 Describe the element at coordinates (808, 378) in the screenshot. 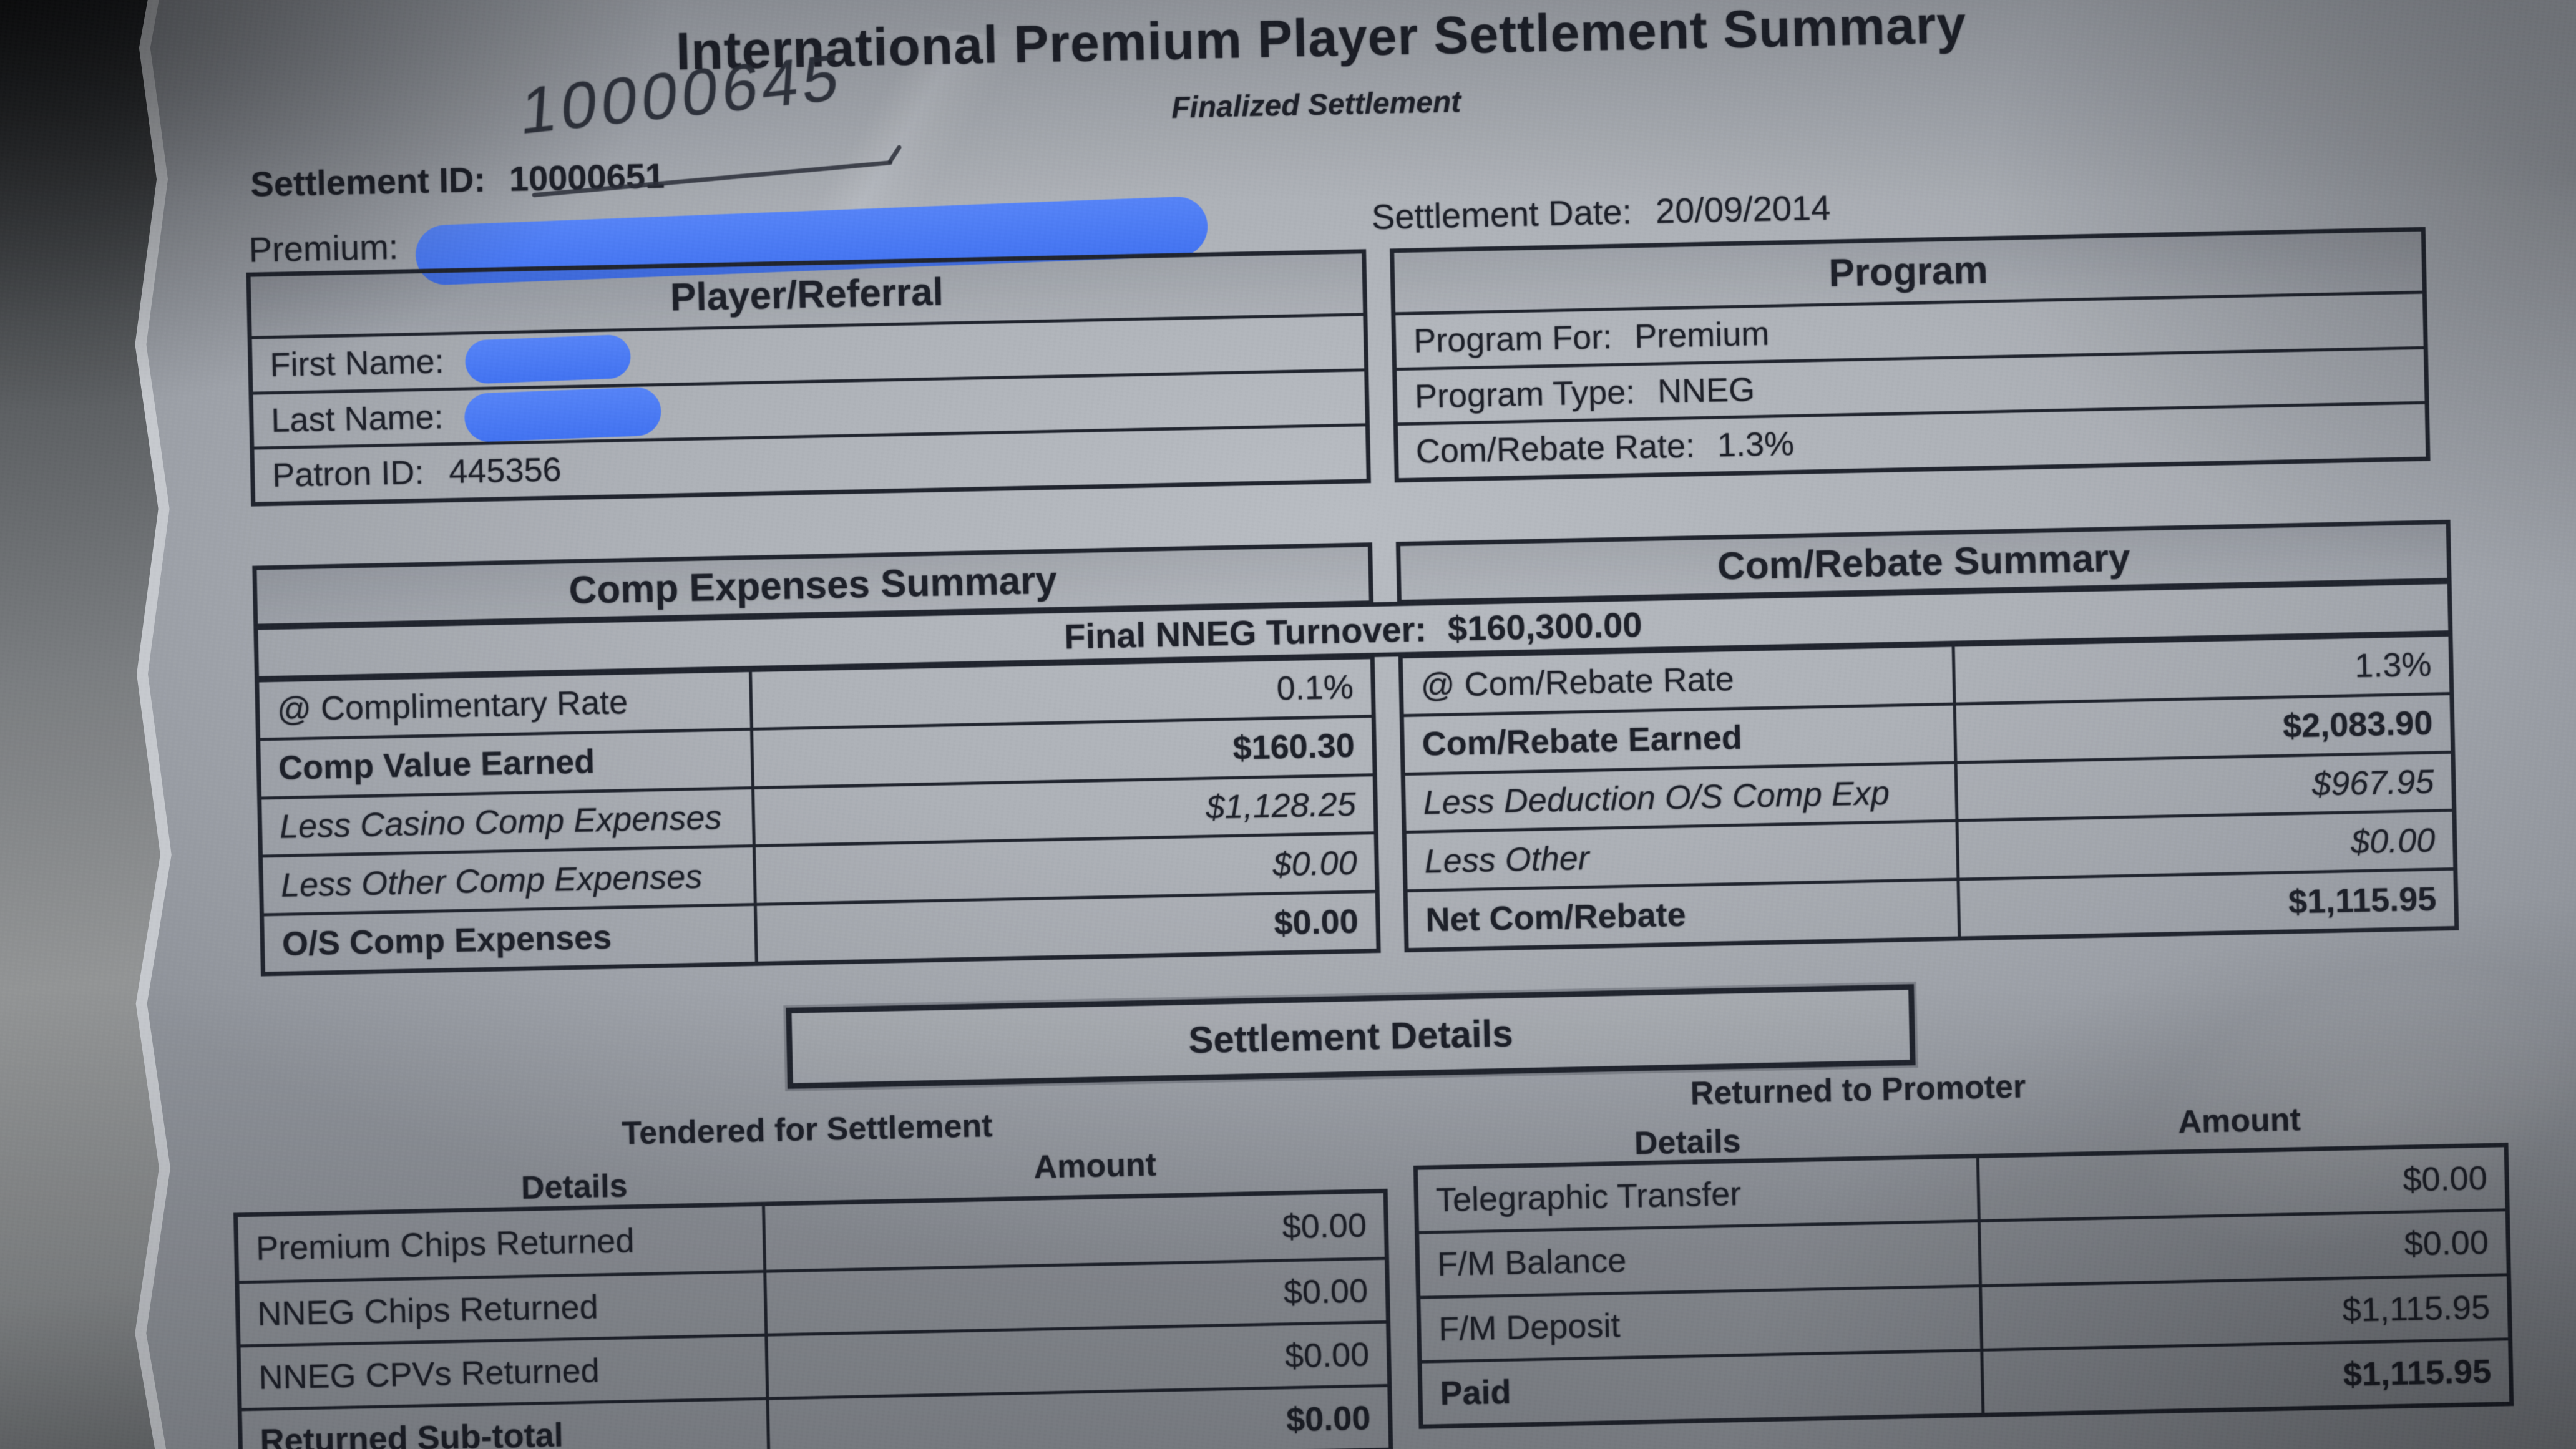

I see `player-referral-table: Player/Referral First Name: Last Name` at that location.